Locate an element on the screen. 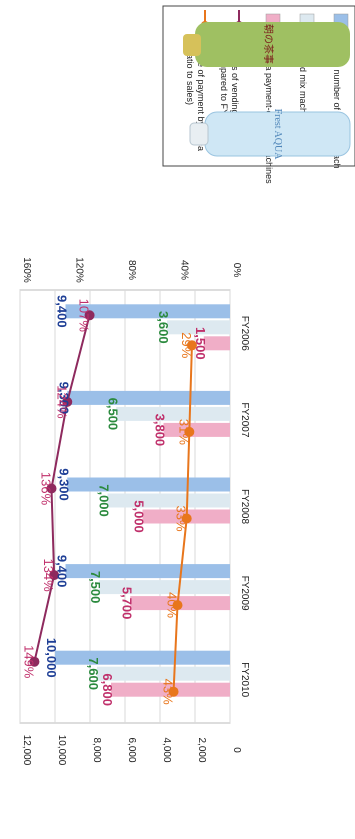  line-value-label: 134% is located at coordinates (48, 575).